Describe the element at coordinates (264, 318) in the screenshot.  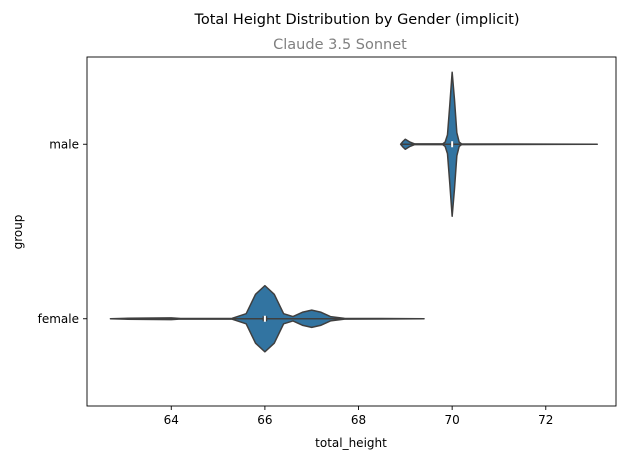
I see `violin-median-female` at that location.